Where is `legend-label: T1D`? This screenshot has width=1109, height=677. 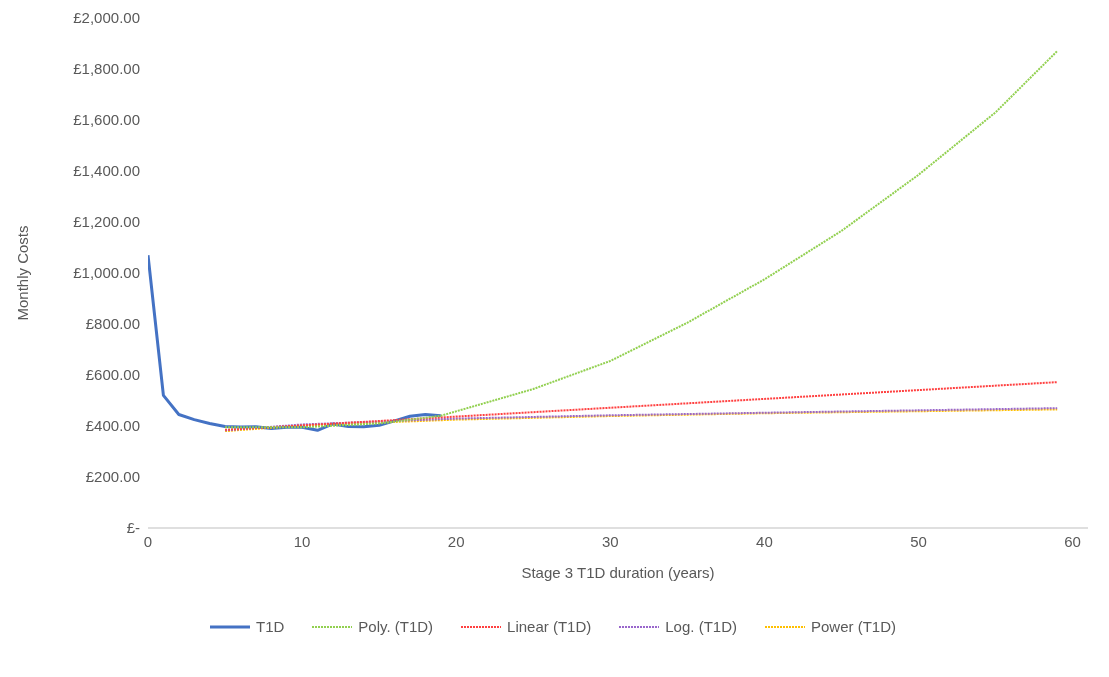 legend-label: T1D is located at coordinates (270, 626).